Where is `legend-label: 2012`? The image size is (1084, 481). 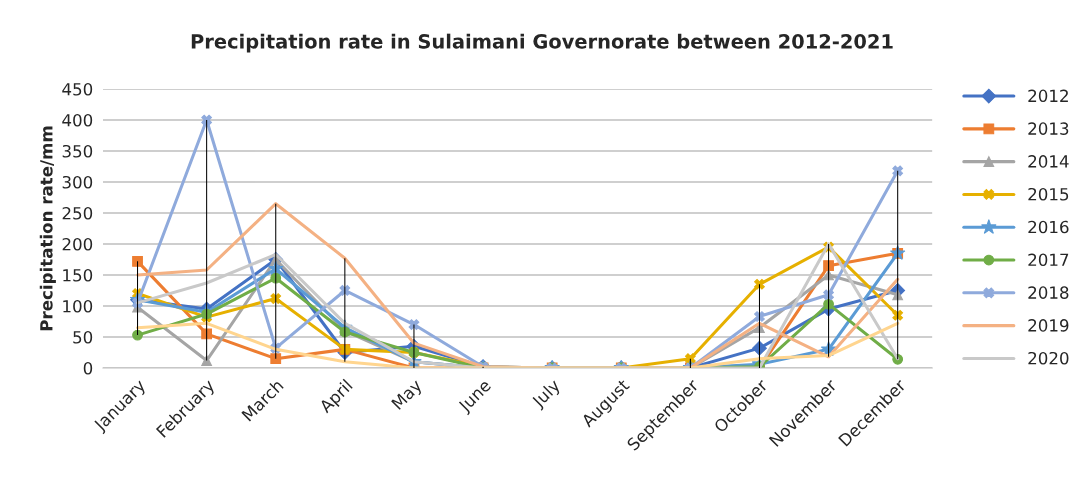 legend-label: 2012 is located at coordinates (1048, 96).